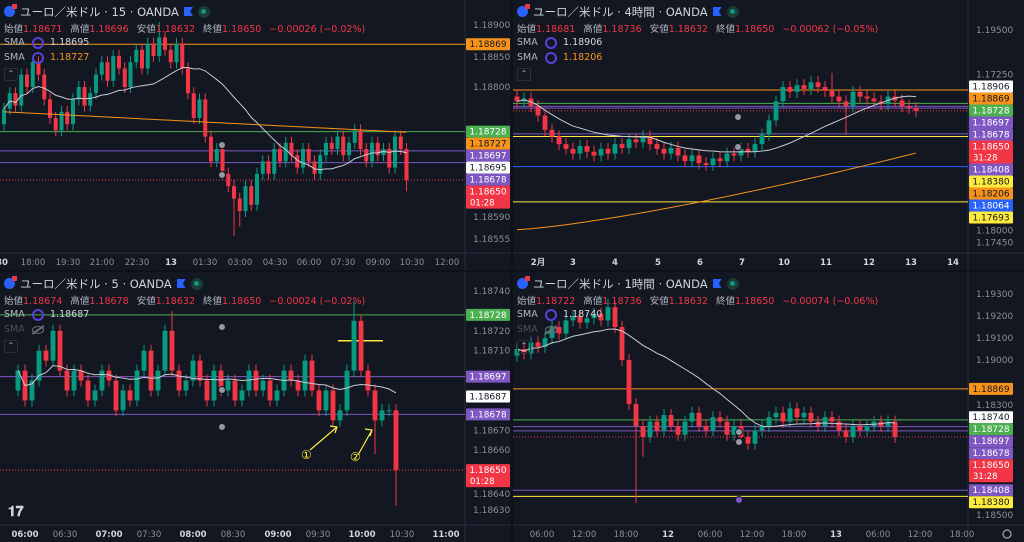 The width and height of the screenshot is (1024, 542). Describe the element at coordinates (487, 145) in the screenshot. I see `price-tag-value: 1.18727` at that location.